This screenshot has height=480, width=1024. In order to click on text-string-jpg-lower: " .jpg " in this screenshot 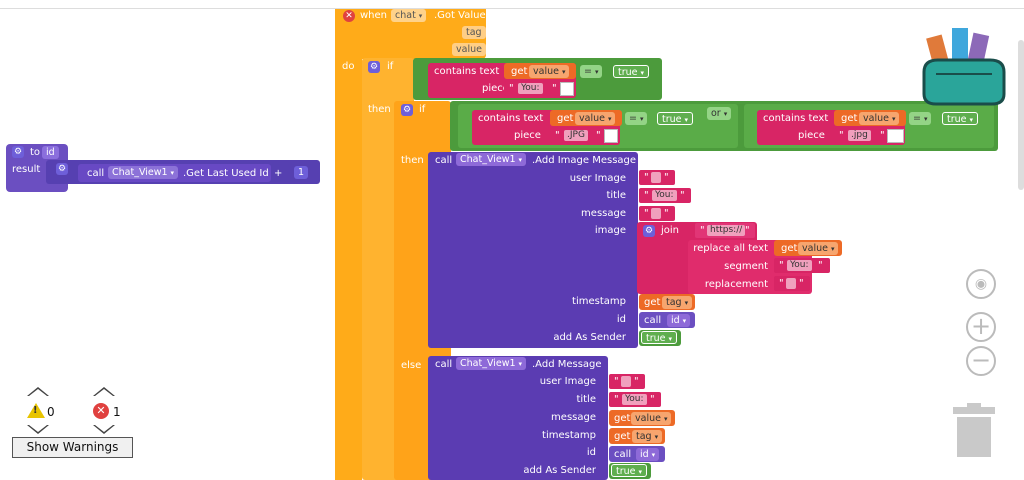, I will do `click(869, 135)`.